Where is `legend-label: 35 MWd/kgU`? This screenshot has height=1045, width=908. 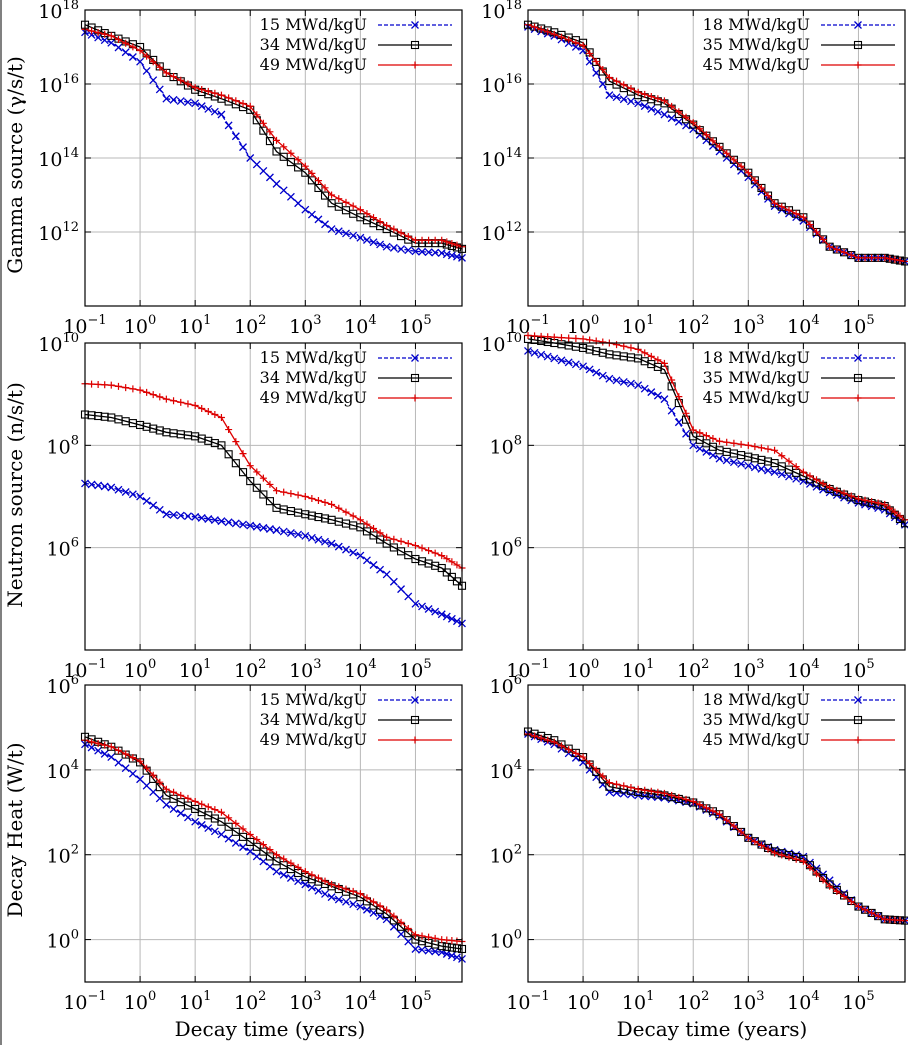 legend-label: 35 MWd/kgU is located at coordinates (756, 44).